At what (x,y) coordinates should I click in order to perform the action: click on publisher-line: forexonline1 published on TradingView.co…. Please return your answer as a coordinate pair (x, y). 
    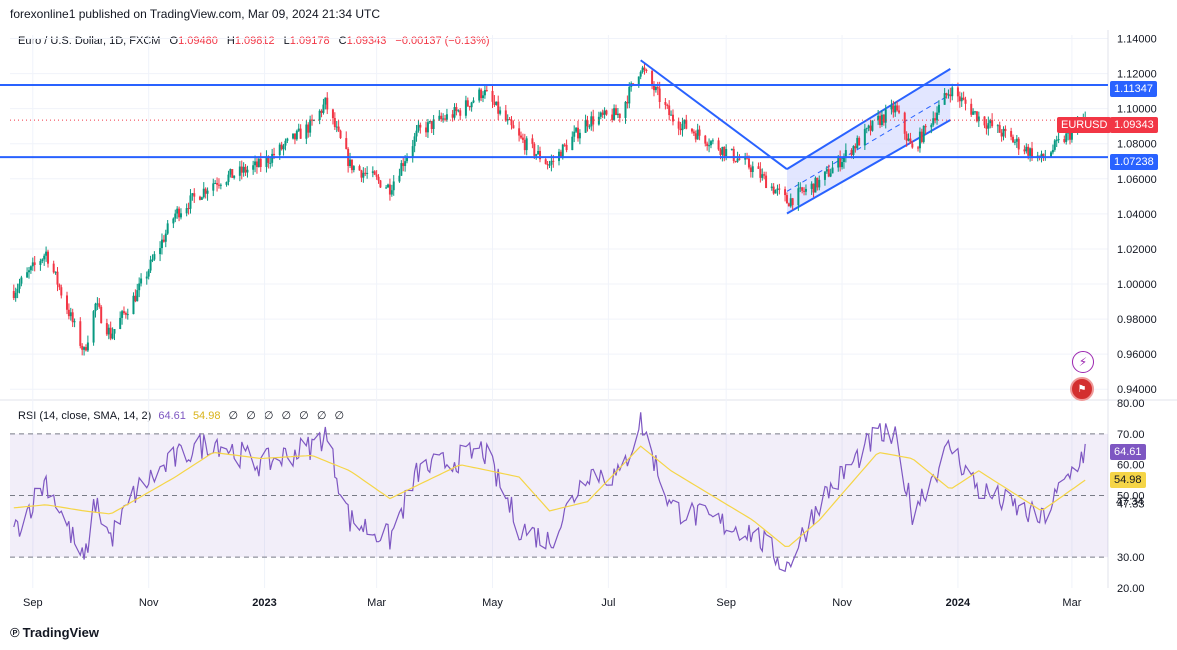
    Looking at the image, I should click on (195, 14).